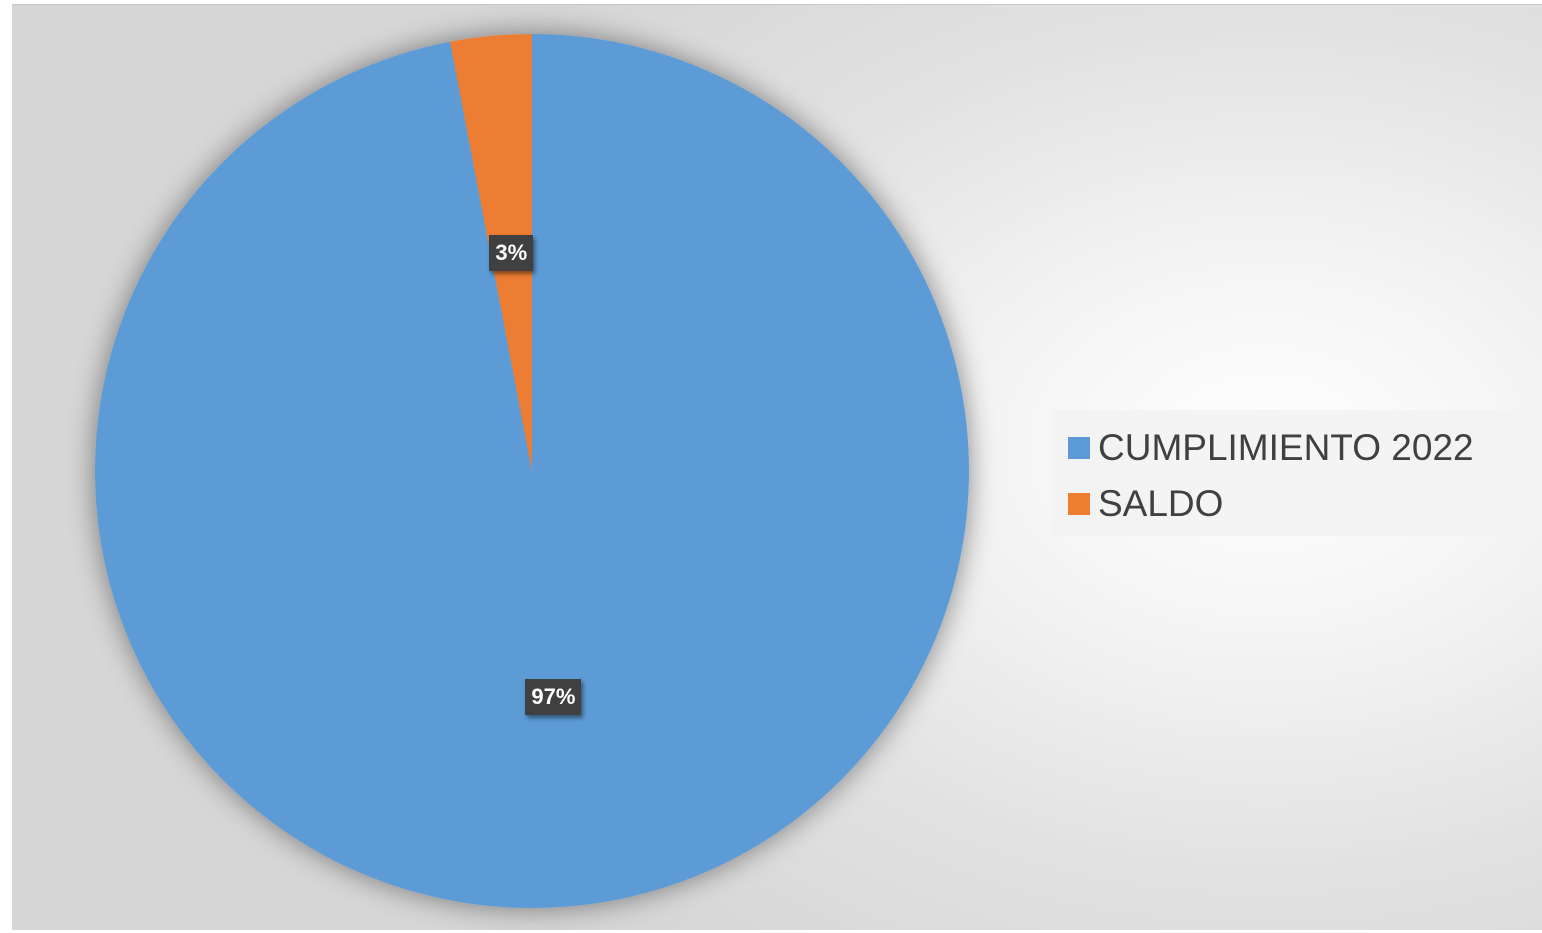  What do you see at coordinates (1286, 447) in the screenshot?
I see `legend-label-cumplimiento: CUMPLIMIENTO 2022` at bounding box center [1286, 447].